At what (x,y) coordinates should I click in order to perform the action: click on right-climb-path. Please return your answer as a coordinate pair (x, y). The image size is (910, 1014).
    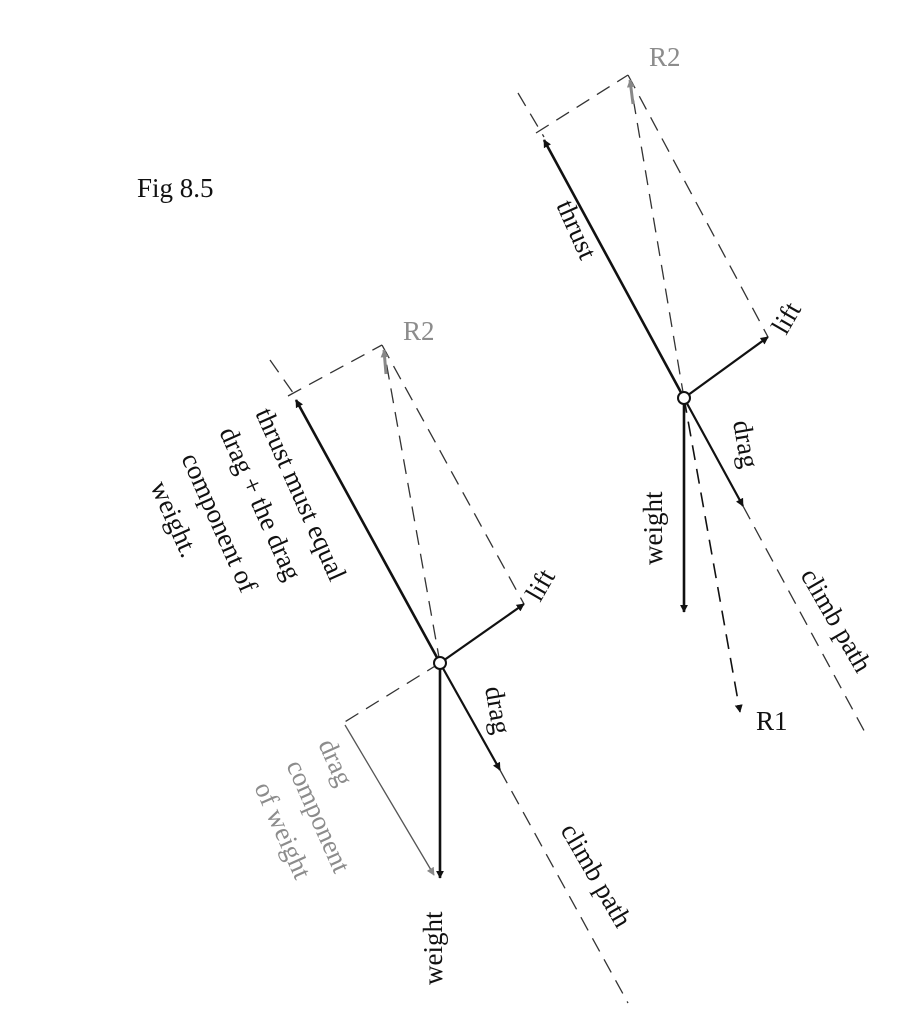
    Looking at the image, I should click on (805, 622).